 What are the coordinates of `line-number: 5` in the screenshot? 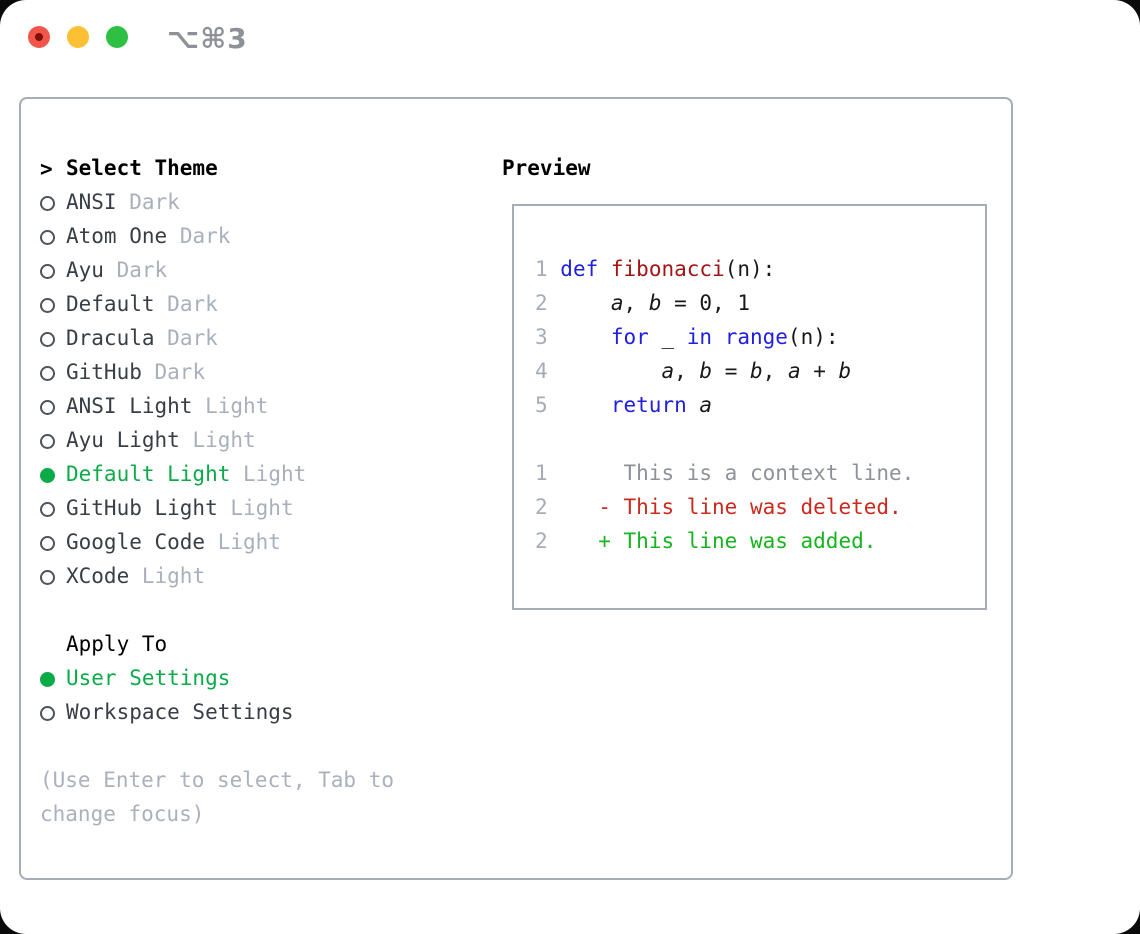 It's located at (548, 405).